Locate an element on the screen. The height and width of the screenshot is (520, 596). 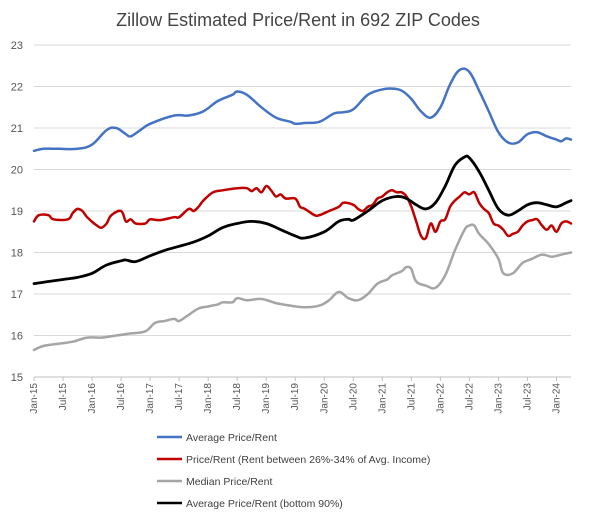
x-tick-label: Jan-17 is located at coordinates (150, 398).